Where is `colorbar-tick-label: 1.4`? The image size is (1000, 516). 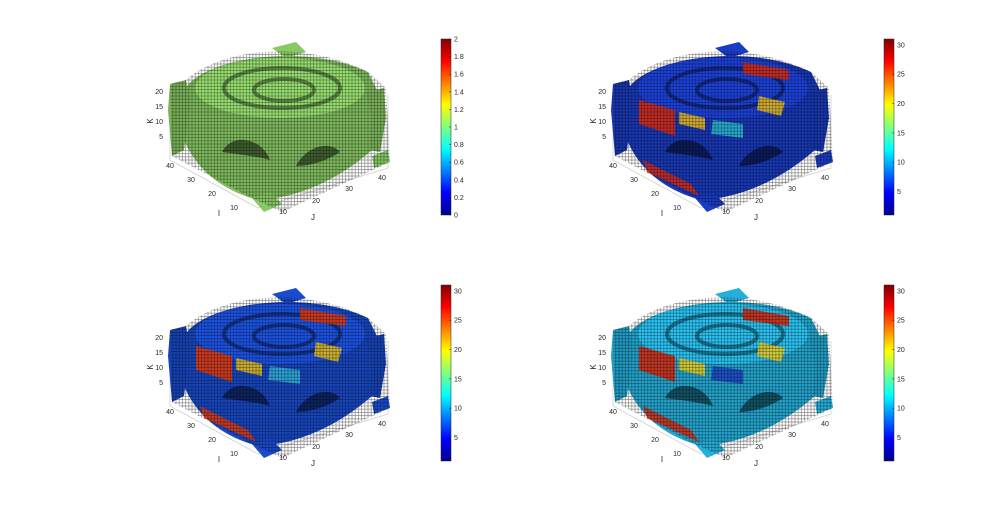
colorbar-tick-label: 1.4 is located at coordinates (459, 92).